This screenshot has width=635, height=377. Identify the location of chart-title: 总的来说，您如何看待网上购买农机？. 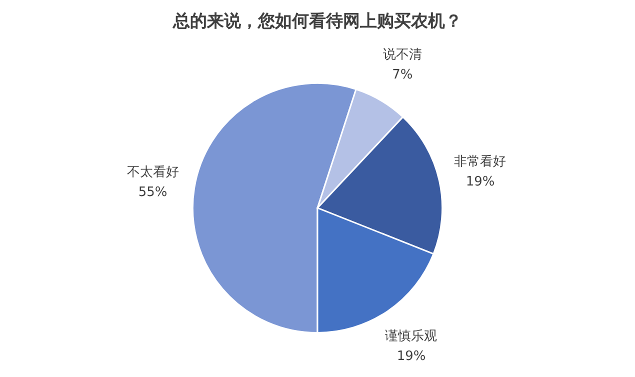
(317, 22).